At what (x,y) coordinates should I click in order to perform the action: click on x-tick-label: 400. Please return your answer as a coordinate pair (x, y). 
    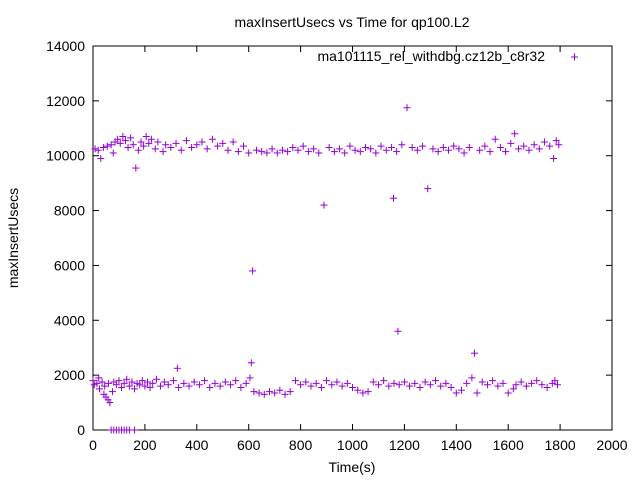
    Looking at the image, I should click on (197, 445).